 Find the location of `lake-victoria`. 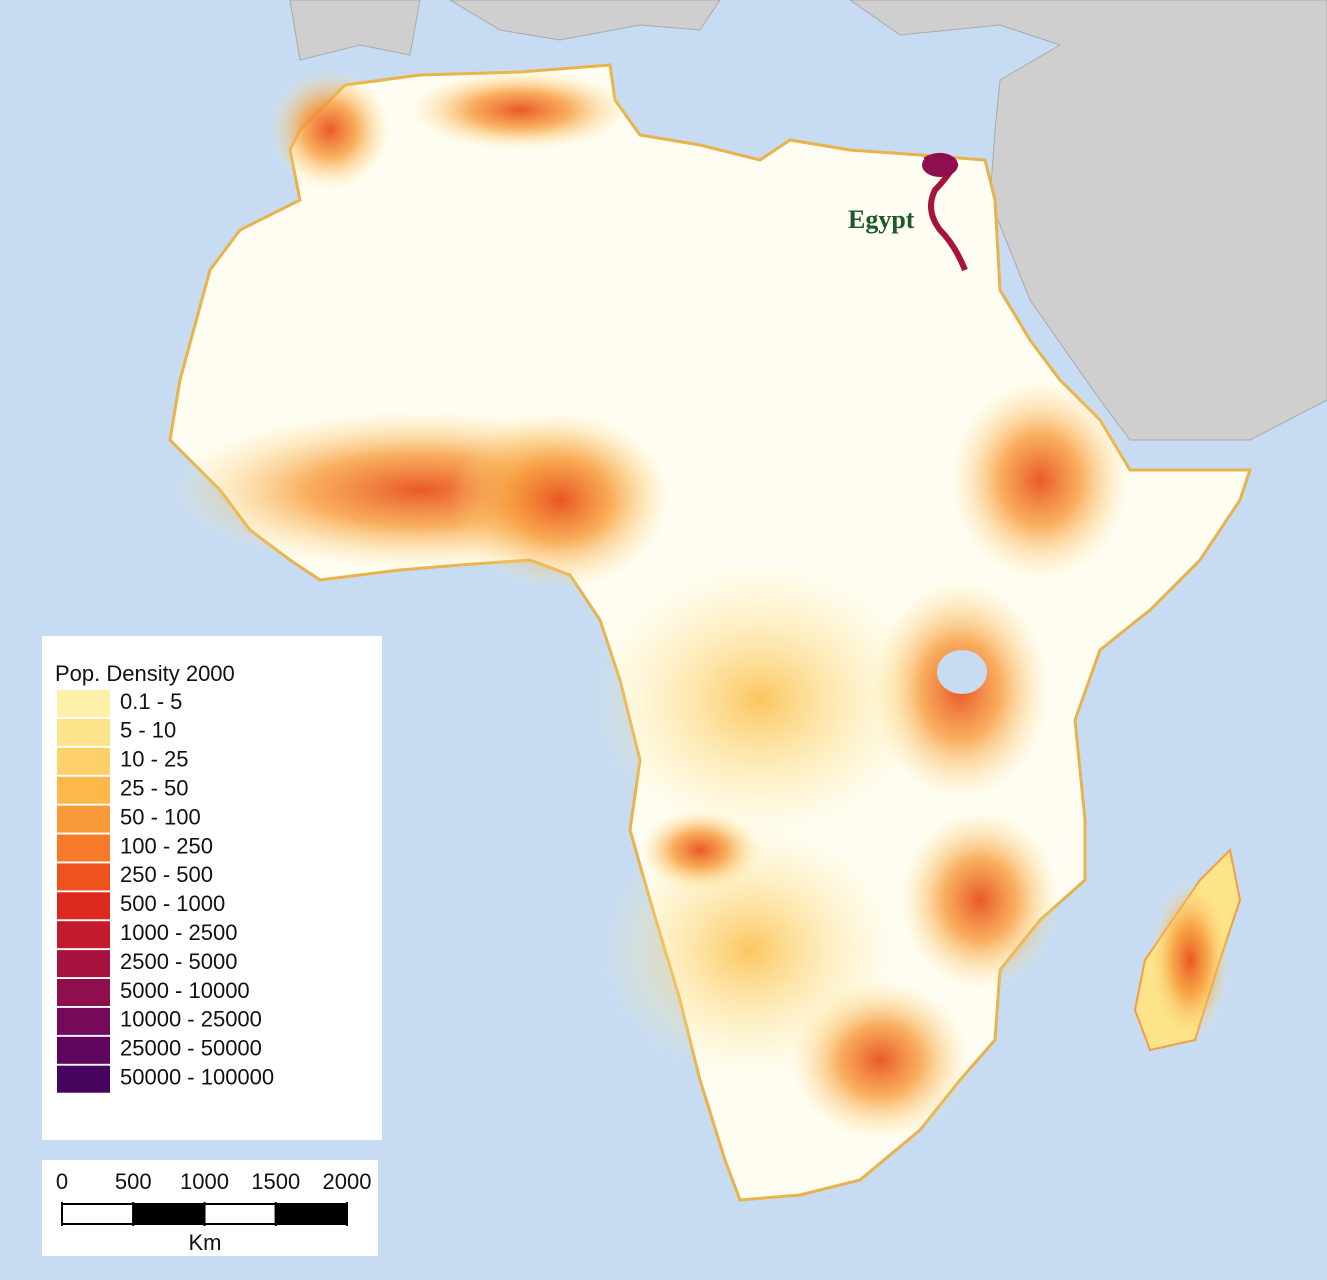

lake-victoria is located at coordinates (962, 672).